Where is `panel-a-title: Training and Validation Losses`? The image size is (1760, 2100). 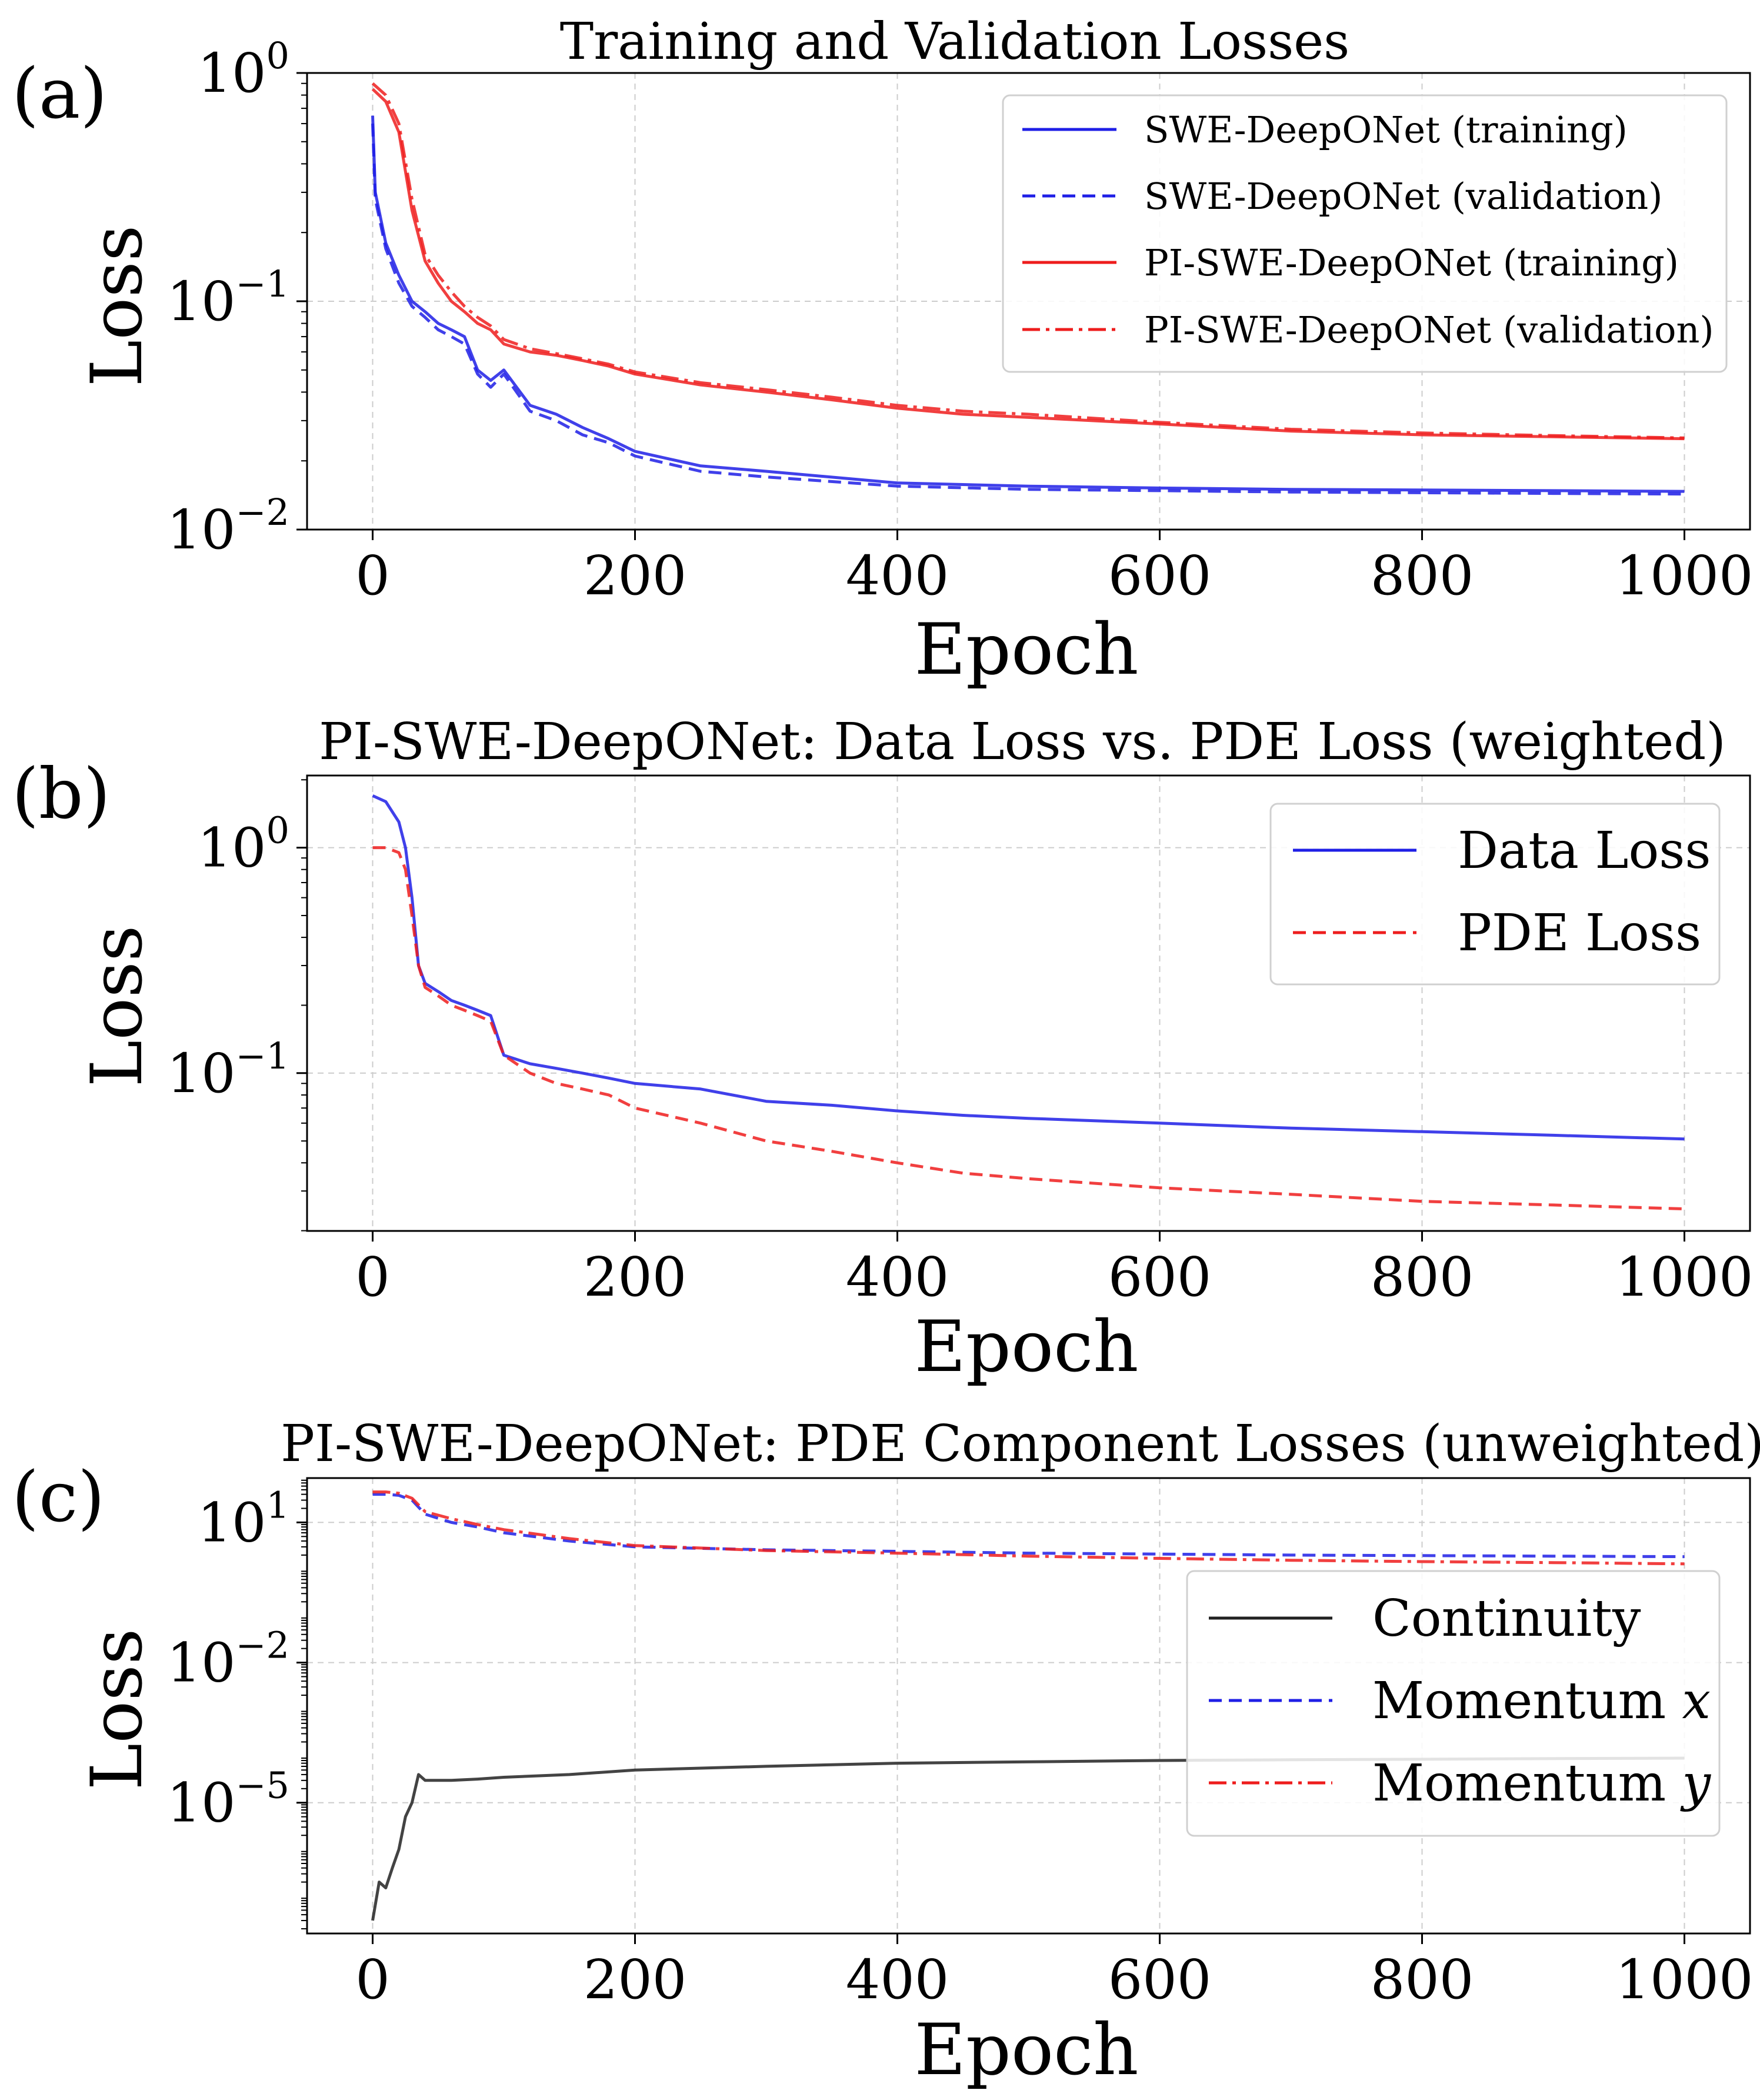 panel-a-title: Training and Validation Losses is located at coordinates (955, 41).